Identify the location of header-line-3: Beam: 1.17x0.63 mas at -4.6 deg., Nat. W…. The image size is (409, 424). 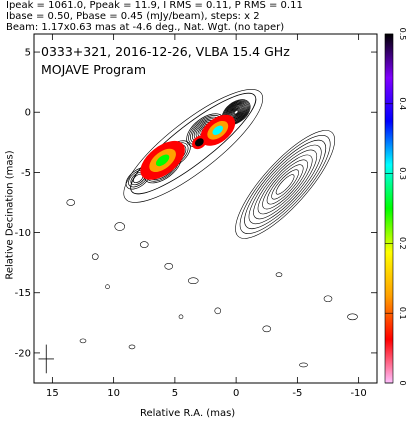
(145, 27).